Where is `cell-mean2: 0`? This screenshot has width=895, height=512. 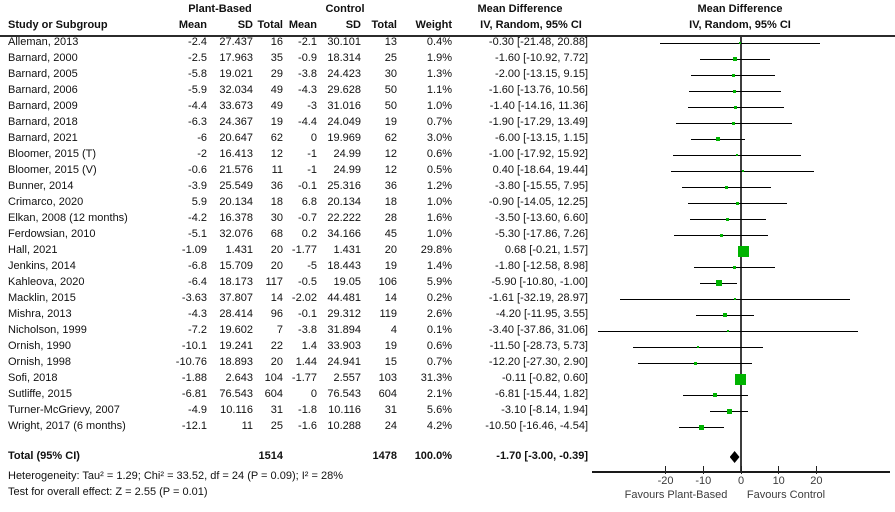 cell-mean2: 0 is located at coordinates (313, 138).